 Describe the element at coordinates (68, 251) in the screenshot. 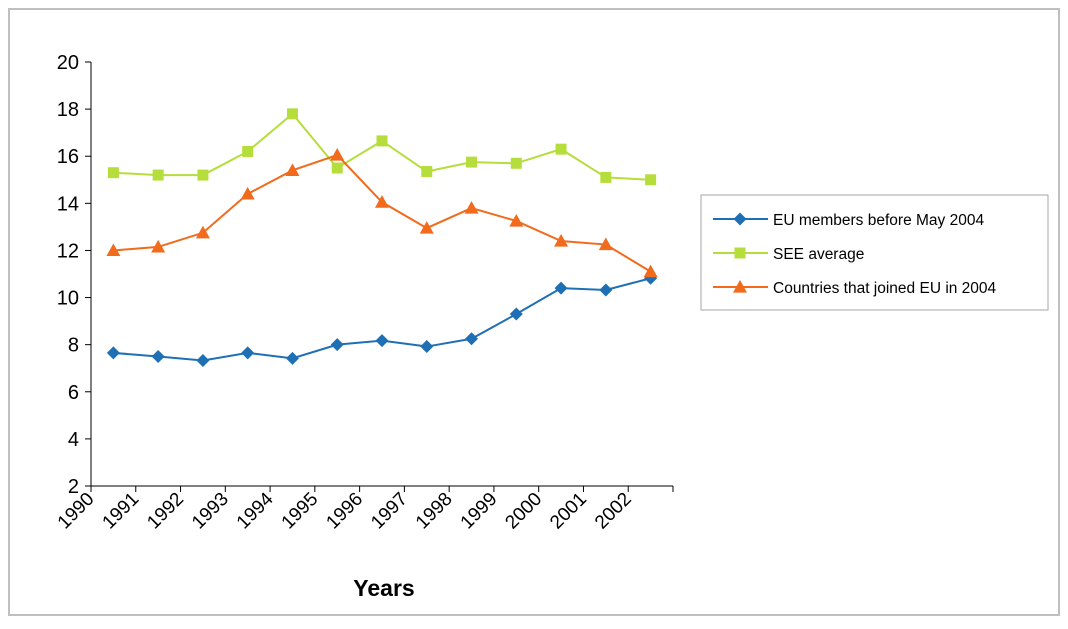

I see `y-tick-label: 12` at that location.